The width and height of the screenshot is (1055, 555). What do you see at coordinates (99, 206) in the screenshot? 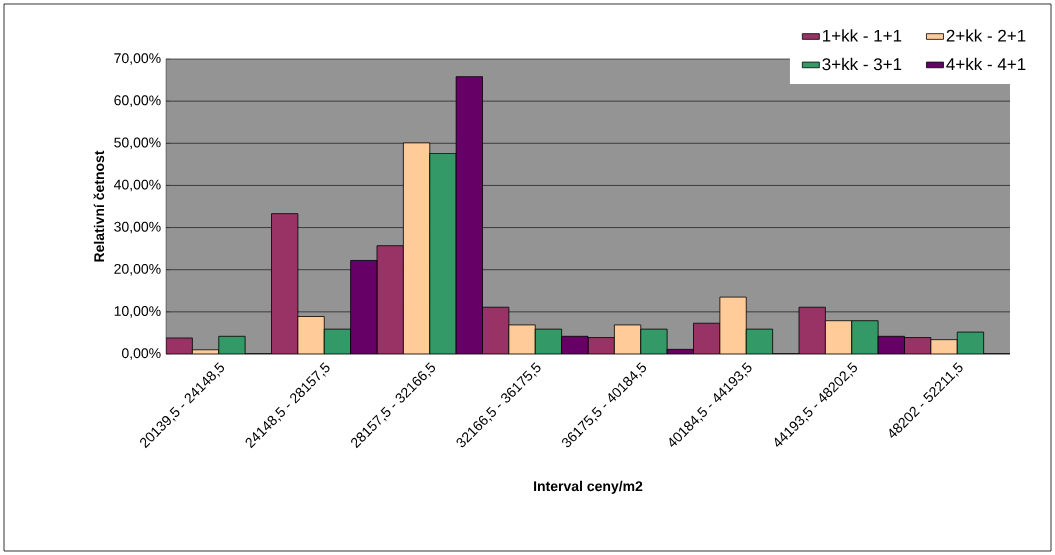
I see `y-axis-title: Relativní četnost` at bounding box center [99, 206].